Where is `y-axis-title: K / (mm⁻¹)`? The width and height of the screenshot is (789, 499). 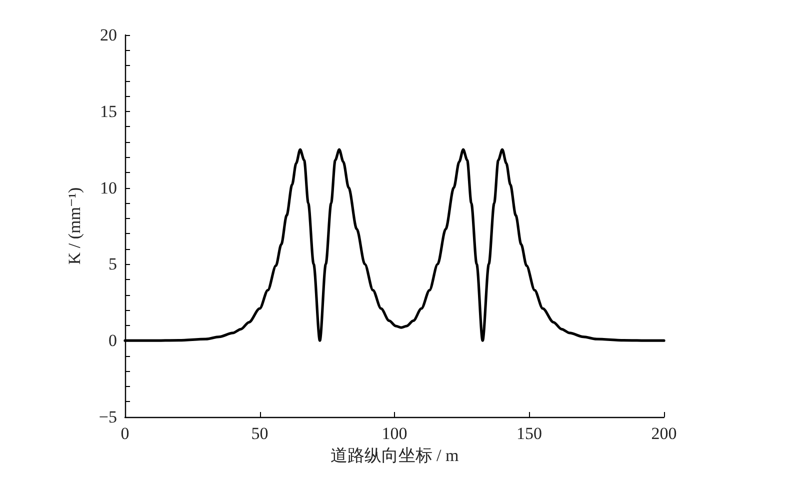
y-axis-title: K / (mm⁻¹) is located at coordinates (74, 226).